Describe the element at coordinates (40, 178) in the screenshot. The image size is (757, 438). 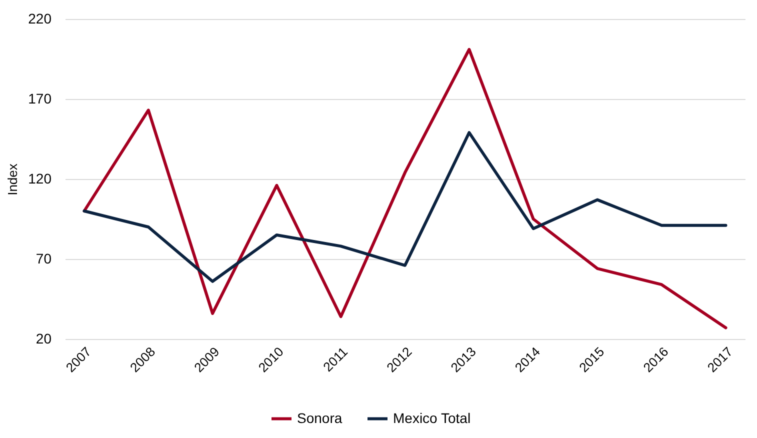
I see `y-tick-label: 120` at that location.